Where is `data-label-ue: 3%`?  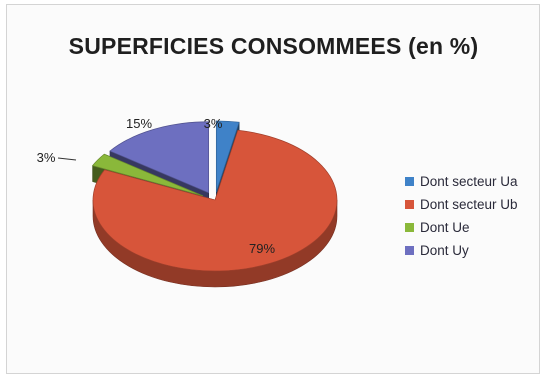 data-label-ue: 3% is located at coordinates (46, 157).